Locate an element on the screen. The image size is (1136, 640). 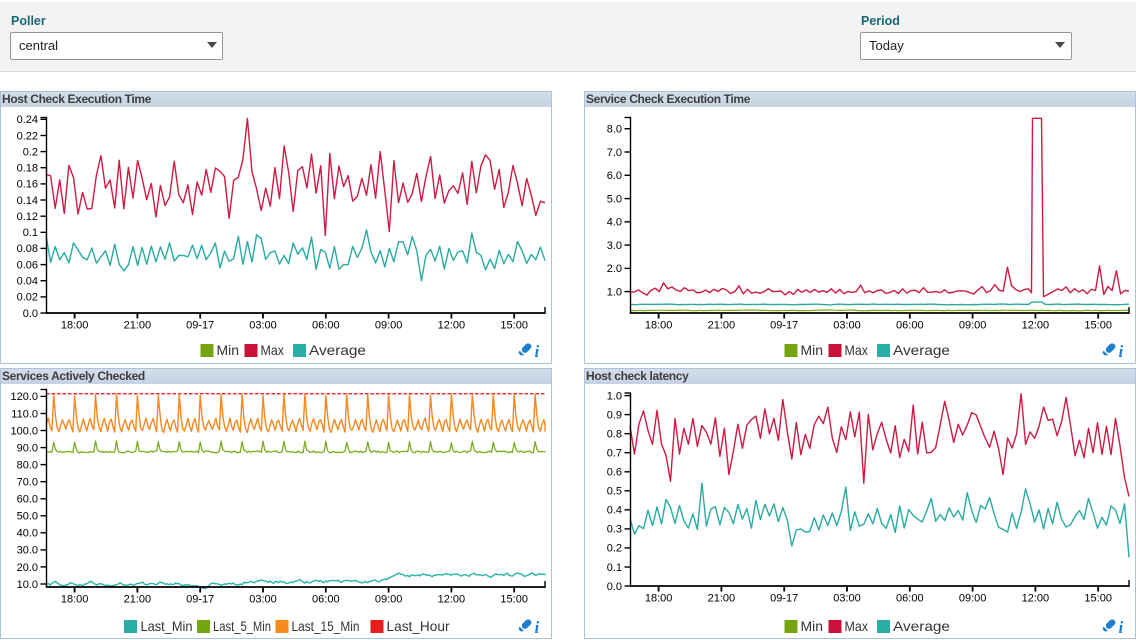
svg-text: 0.12 is located at coordinates (27, 217).